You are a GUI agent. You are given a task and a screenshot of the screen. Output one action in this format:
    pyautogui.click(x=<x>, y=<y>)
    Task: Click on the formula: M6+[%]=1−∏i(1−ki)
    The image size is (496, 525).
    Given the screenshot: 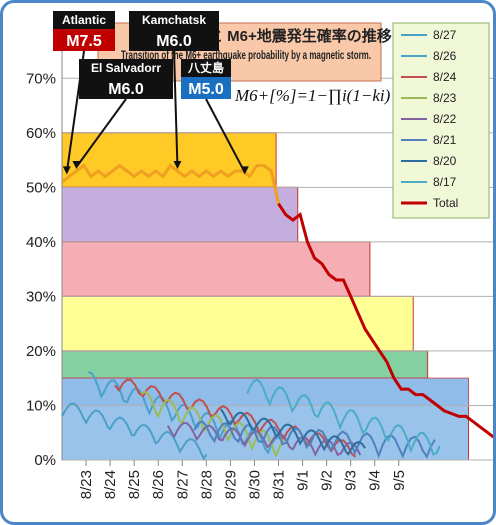 What is the action you would take?
    pyautogui.click(x=312, y=95)
    